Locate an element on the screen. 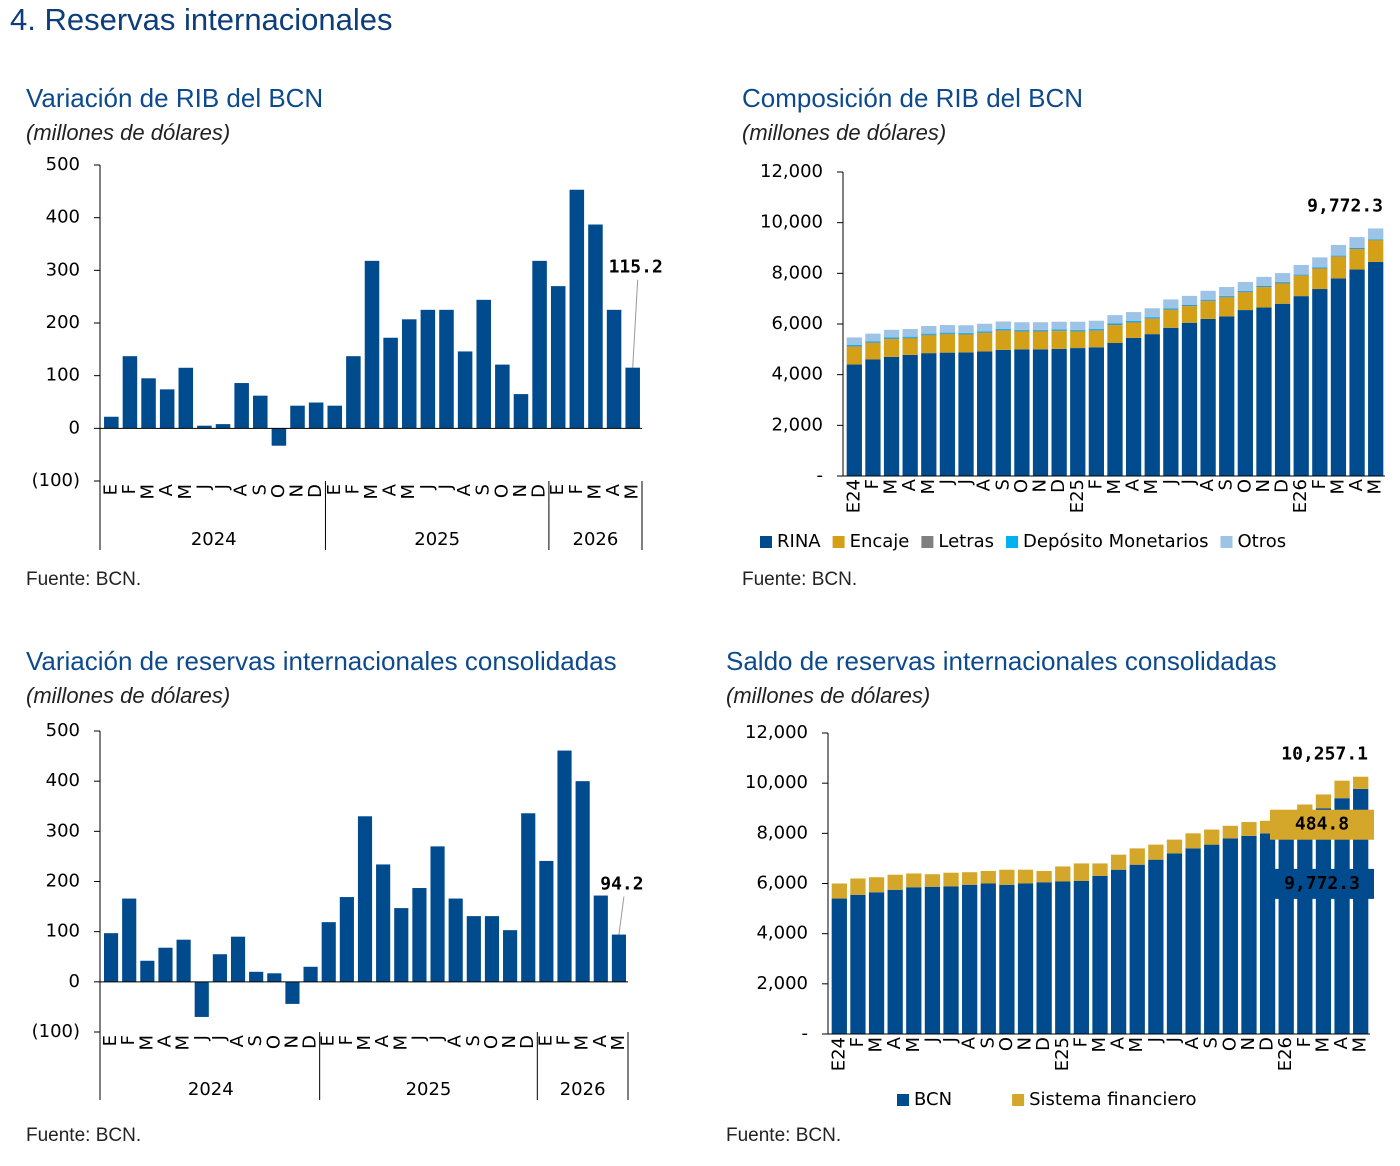  total-label: 10,257.1 is located at coordinates (1324, 754).